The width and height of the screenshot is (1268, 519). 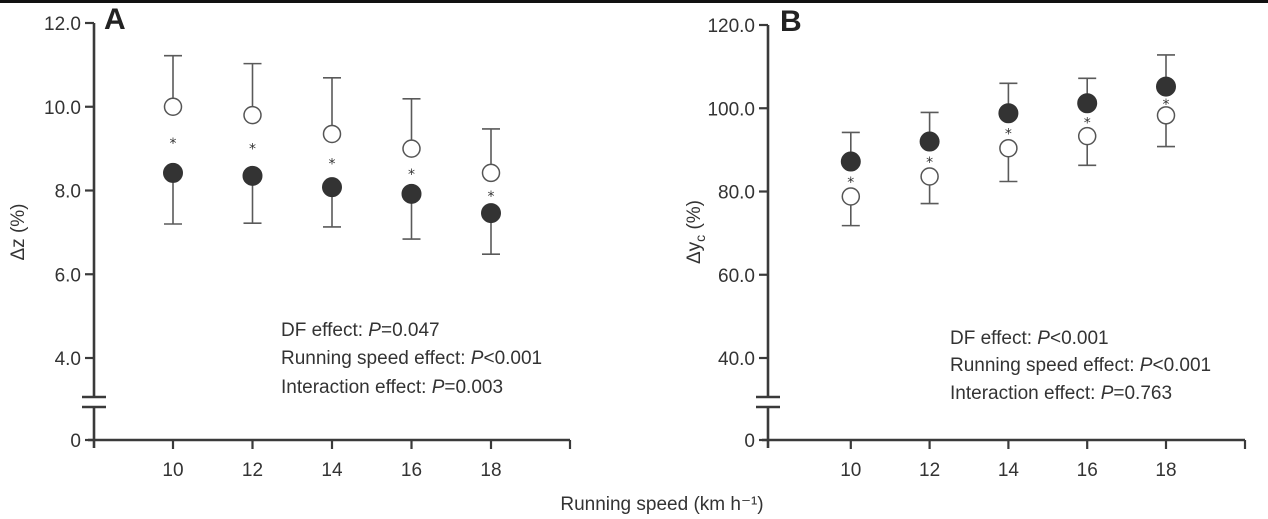 What do you see at coordinates (410, 330) in the screenshot?
I see `stat-value: =0.047` at bounding box center [410, 330].